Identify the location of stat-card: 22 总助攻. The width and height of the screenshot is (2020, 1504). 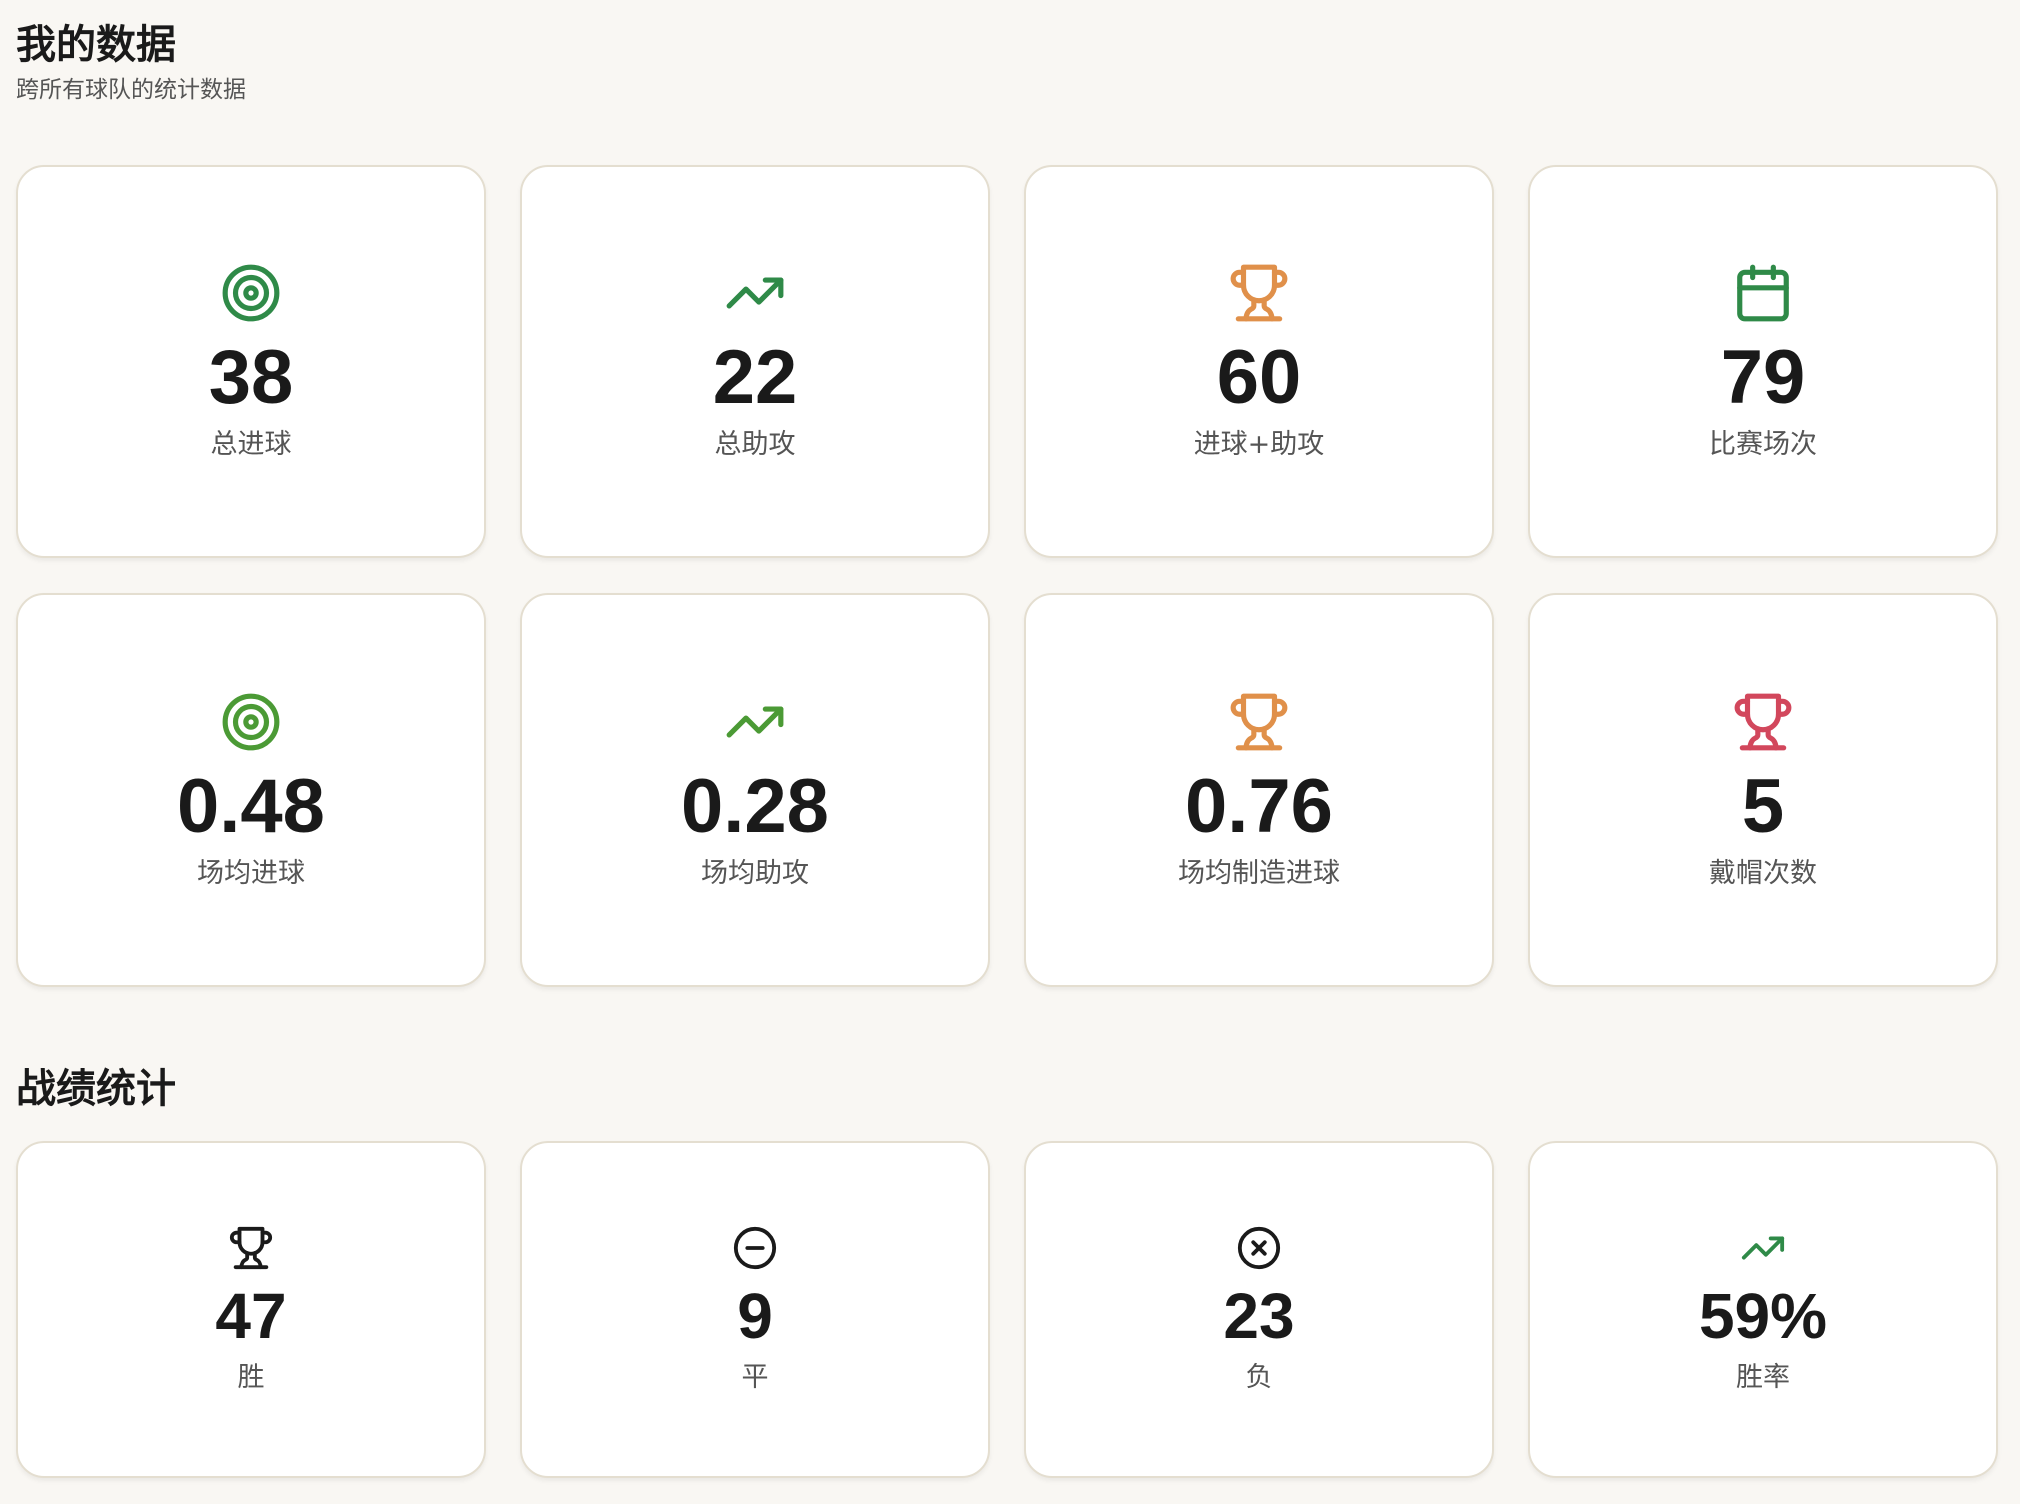
(755, 361).